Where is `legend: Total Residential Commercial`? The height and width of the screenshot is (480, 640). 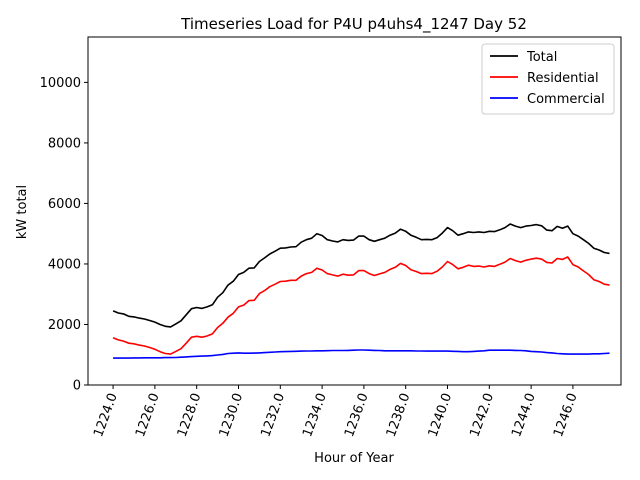
legend: Total Residential Commercial is located at coordinates (548, 79).